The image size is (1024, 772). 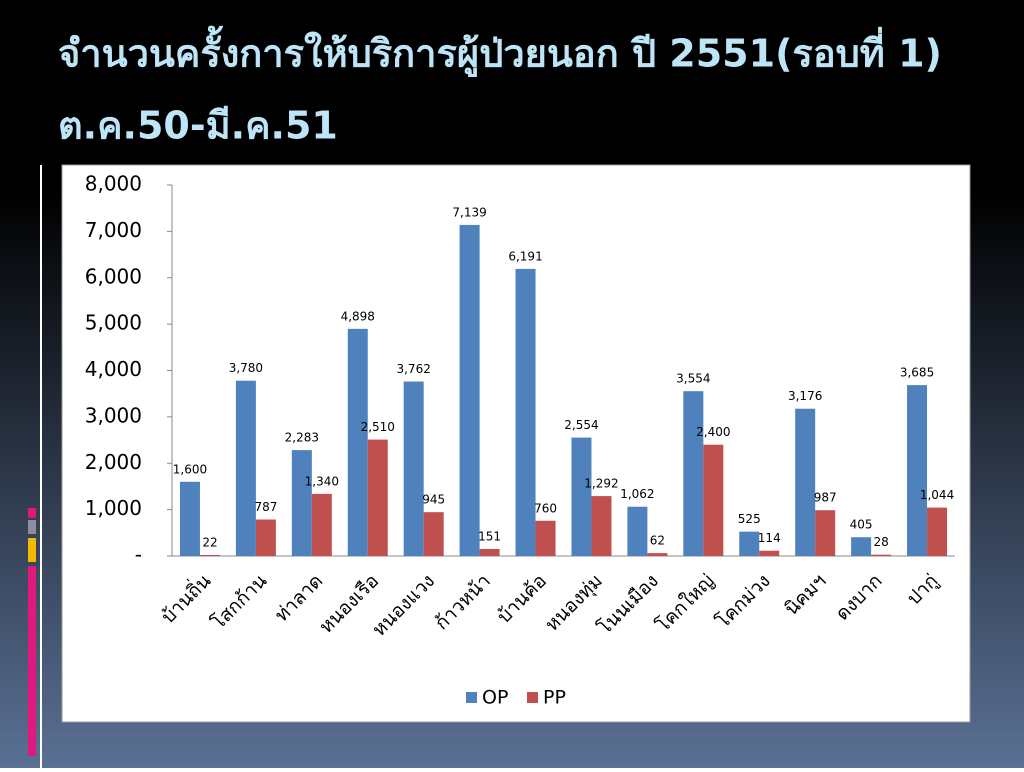 I want to click on value-label: 2,400, so click(x=713, y=432).